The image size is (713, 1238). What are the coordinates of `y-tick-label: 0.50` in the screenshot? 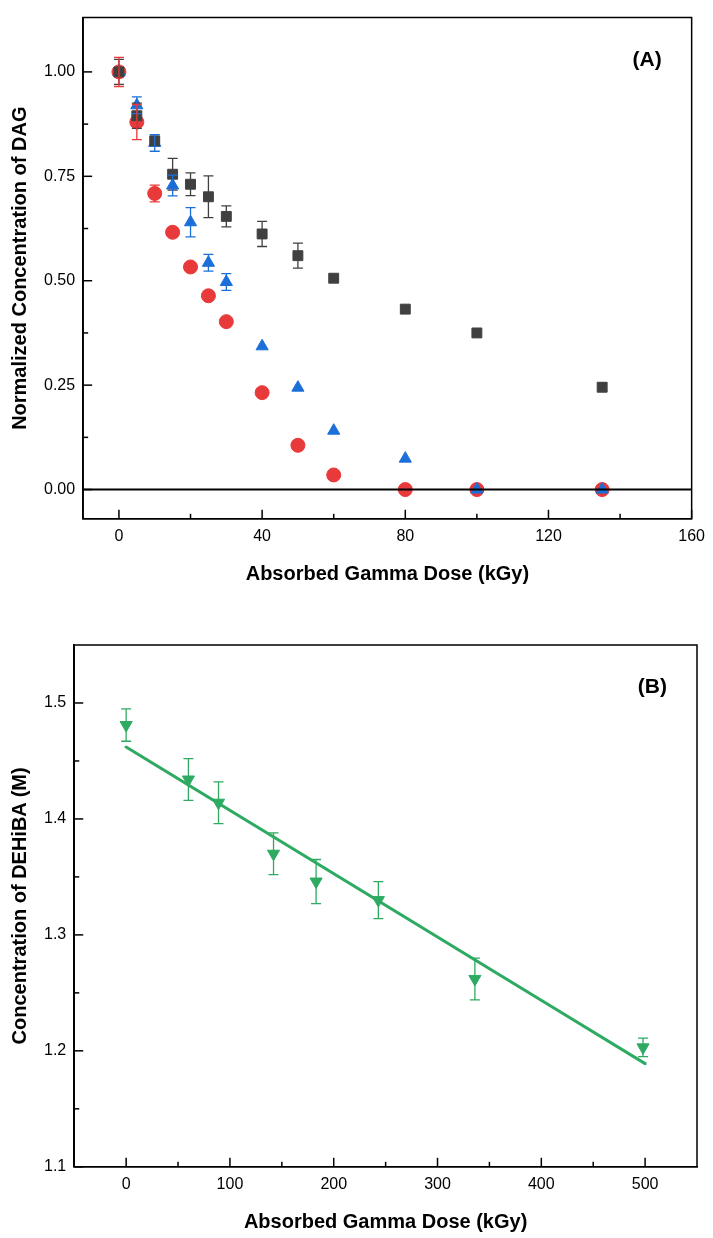 It's located at (60, 280).